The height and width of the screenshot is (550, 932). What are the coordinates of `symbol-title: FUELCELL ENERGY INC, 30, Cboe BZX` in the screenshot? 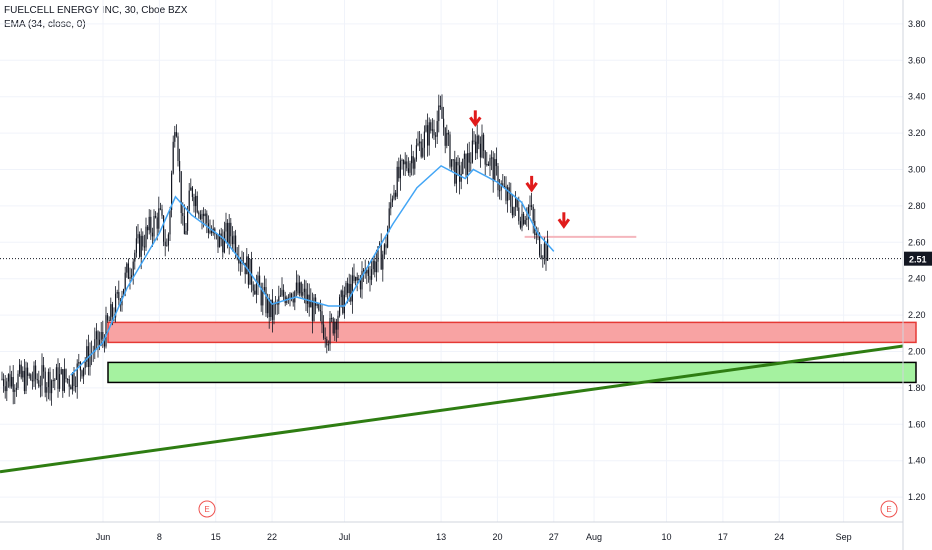 It's located at (96, 10).